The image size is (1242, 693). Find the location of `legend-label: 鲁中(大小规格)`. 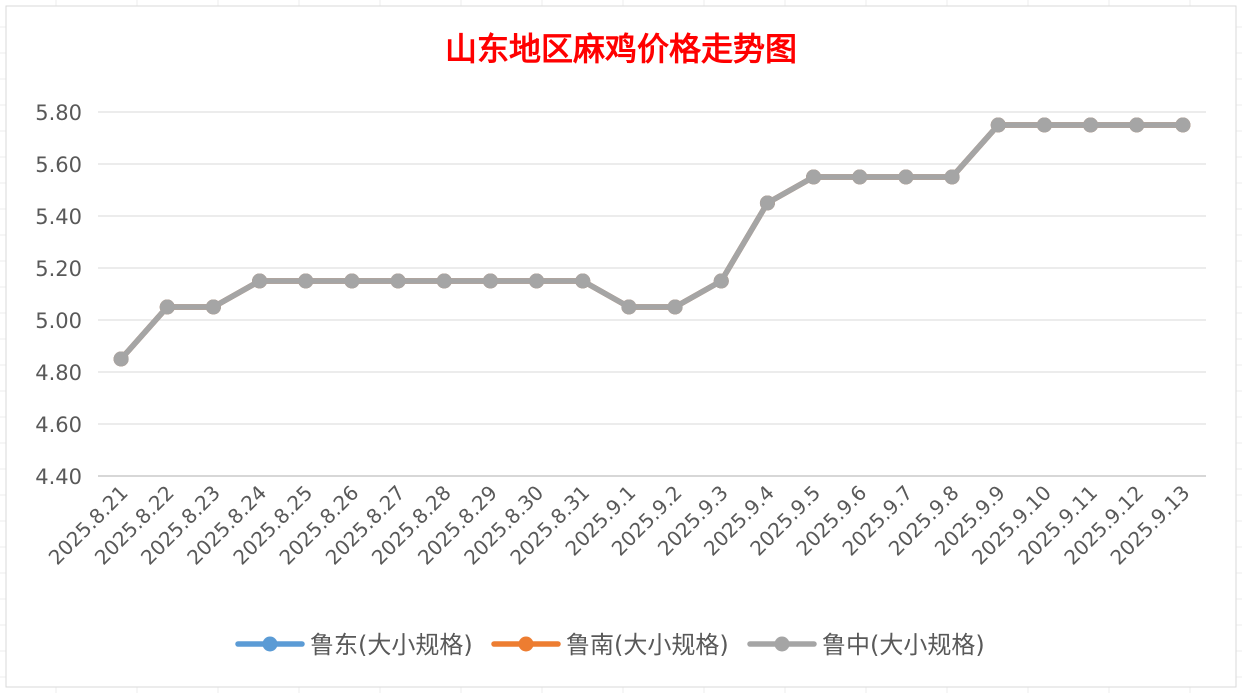

legend-label: 鲁中(大小规格) is located at coordinates (903, 645).